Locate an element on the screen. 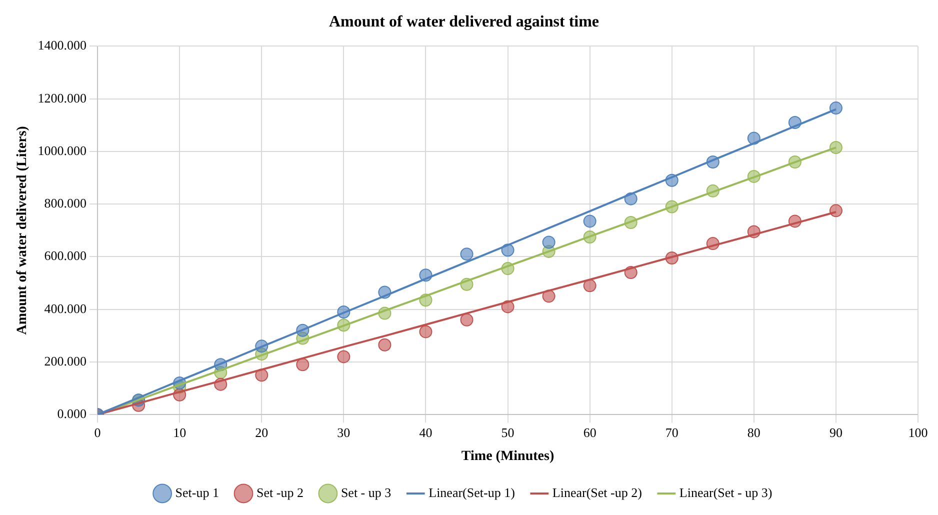 The height and width of the screenshot is (515, 938). x-axis-title: Time (Minutes) is located at coordinates (507, 456).